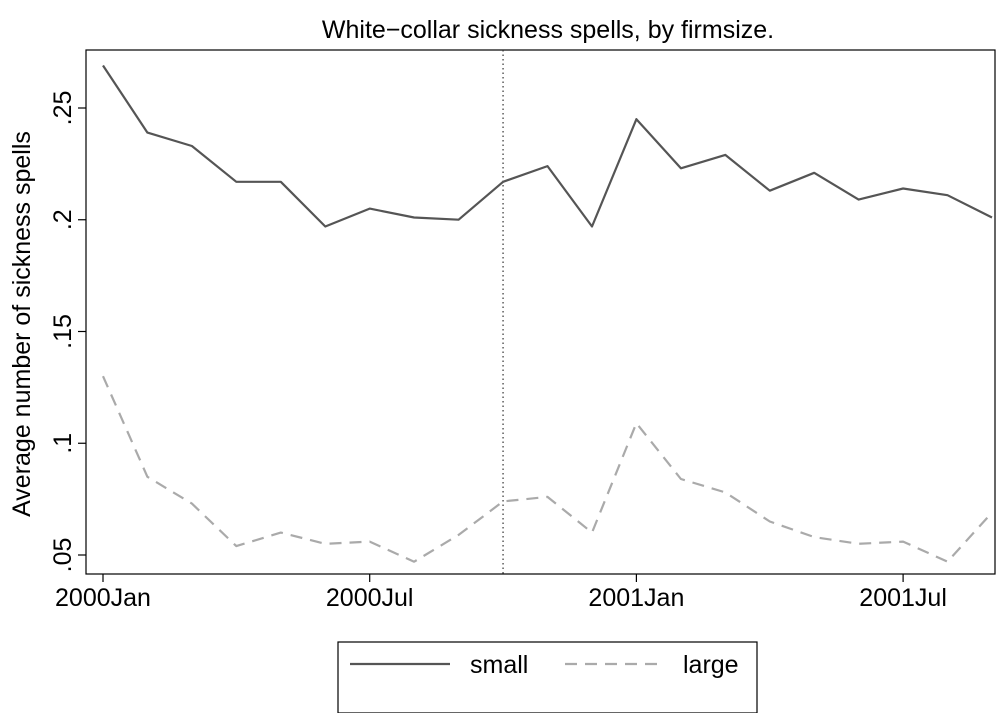 The image size is (1000, 713). Describe the element at coordinates (103, 598) in the screenshot. I see `x-tick-label: 2000Jan` at that location.